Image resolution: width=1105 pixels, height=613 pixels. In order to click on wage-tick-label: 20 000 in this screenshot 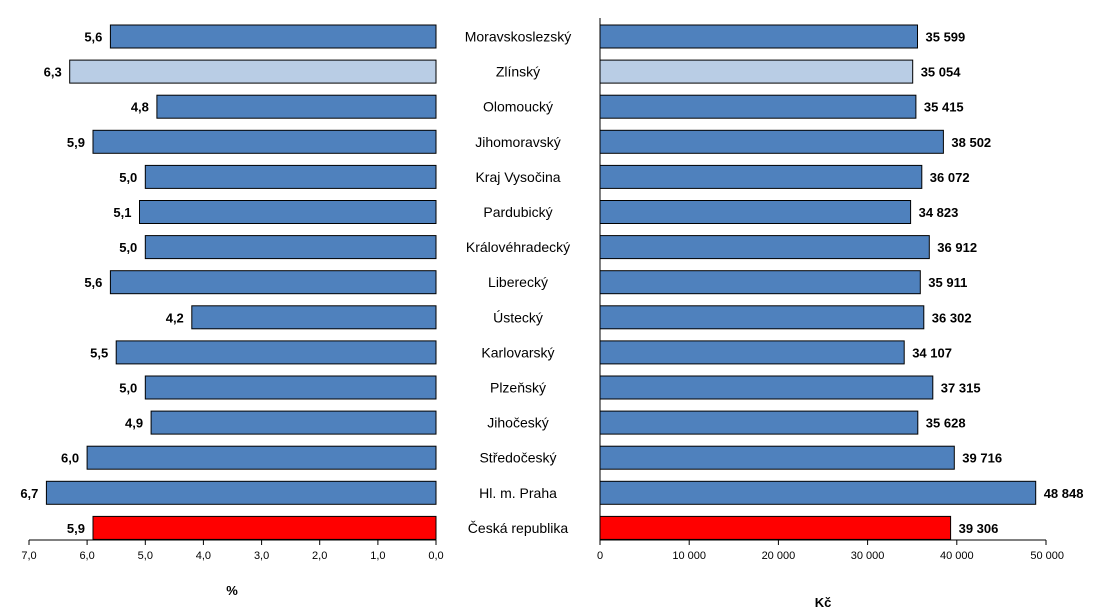, I will do `click(779, 556)`.